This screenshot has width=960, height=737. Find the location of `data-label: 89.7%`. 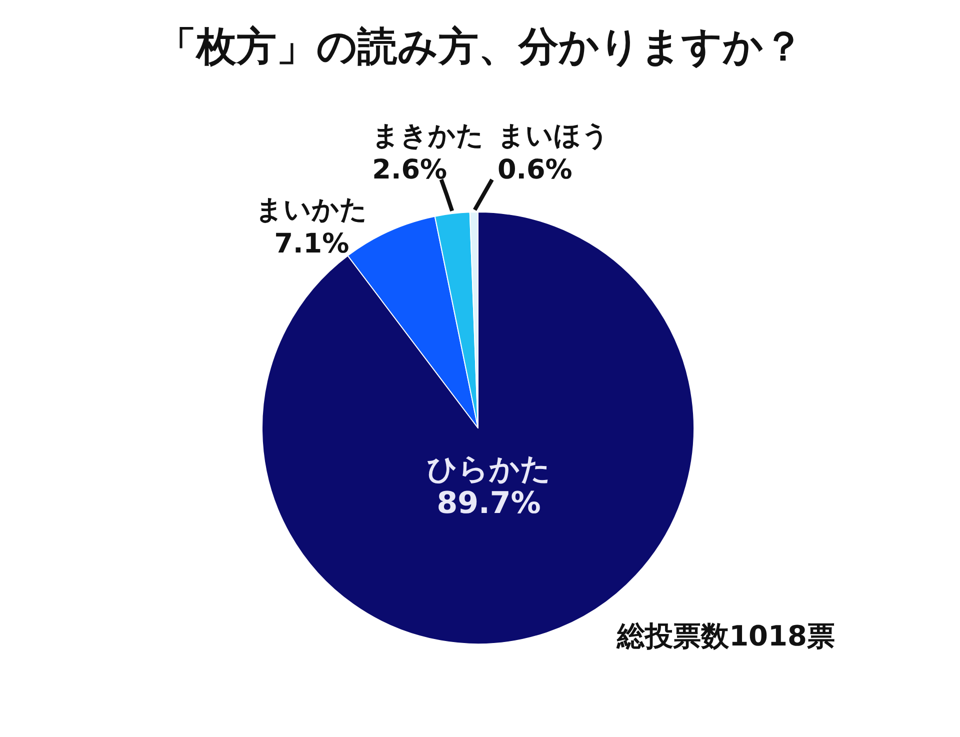

data-label: 89.7% is located at coordinates (488, 503).